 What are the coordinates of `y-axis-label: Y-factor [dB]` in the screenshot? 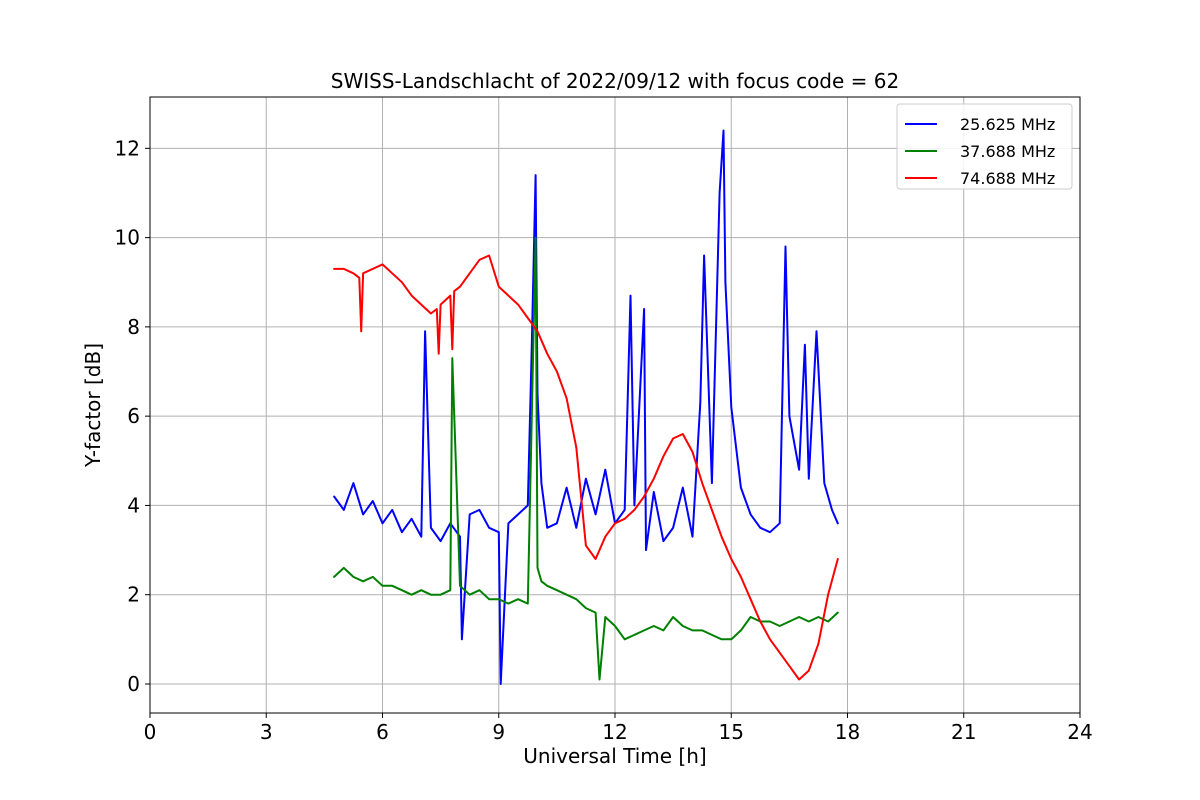 It's located at (93, 405).